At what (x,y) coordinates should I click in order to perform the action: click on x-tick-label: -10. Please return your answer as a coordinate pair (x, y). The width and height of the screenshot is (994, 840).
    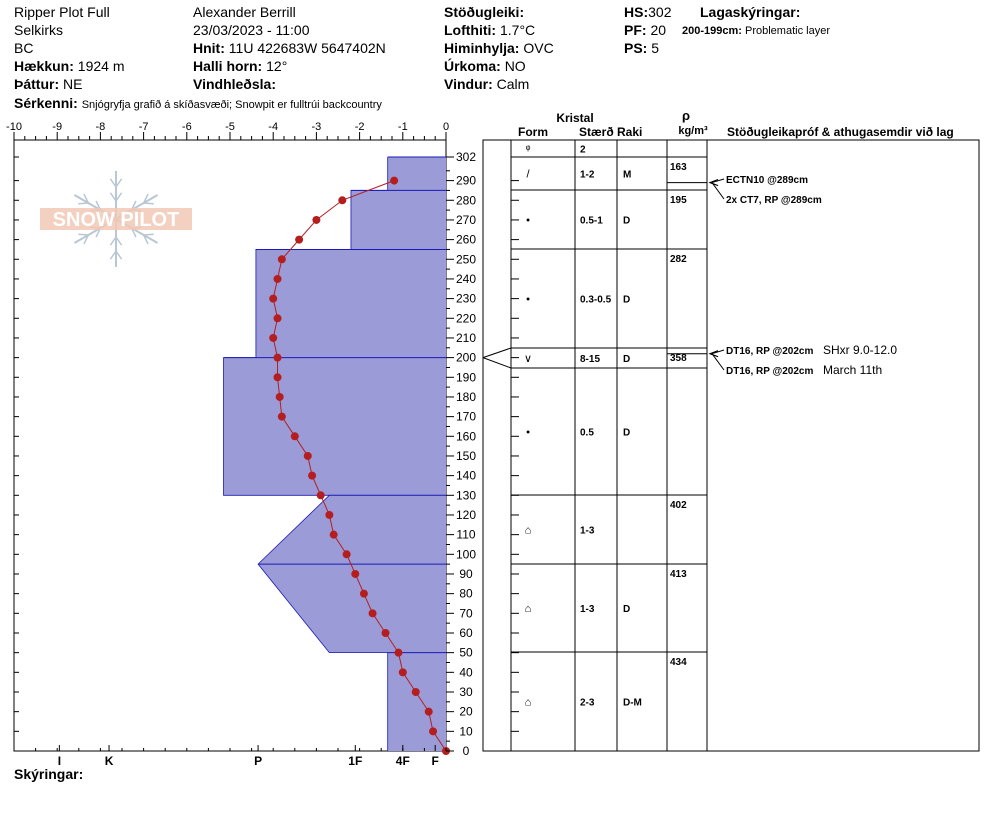
    Looking at the image, I should click on (14, 127).